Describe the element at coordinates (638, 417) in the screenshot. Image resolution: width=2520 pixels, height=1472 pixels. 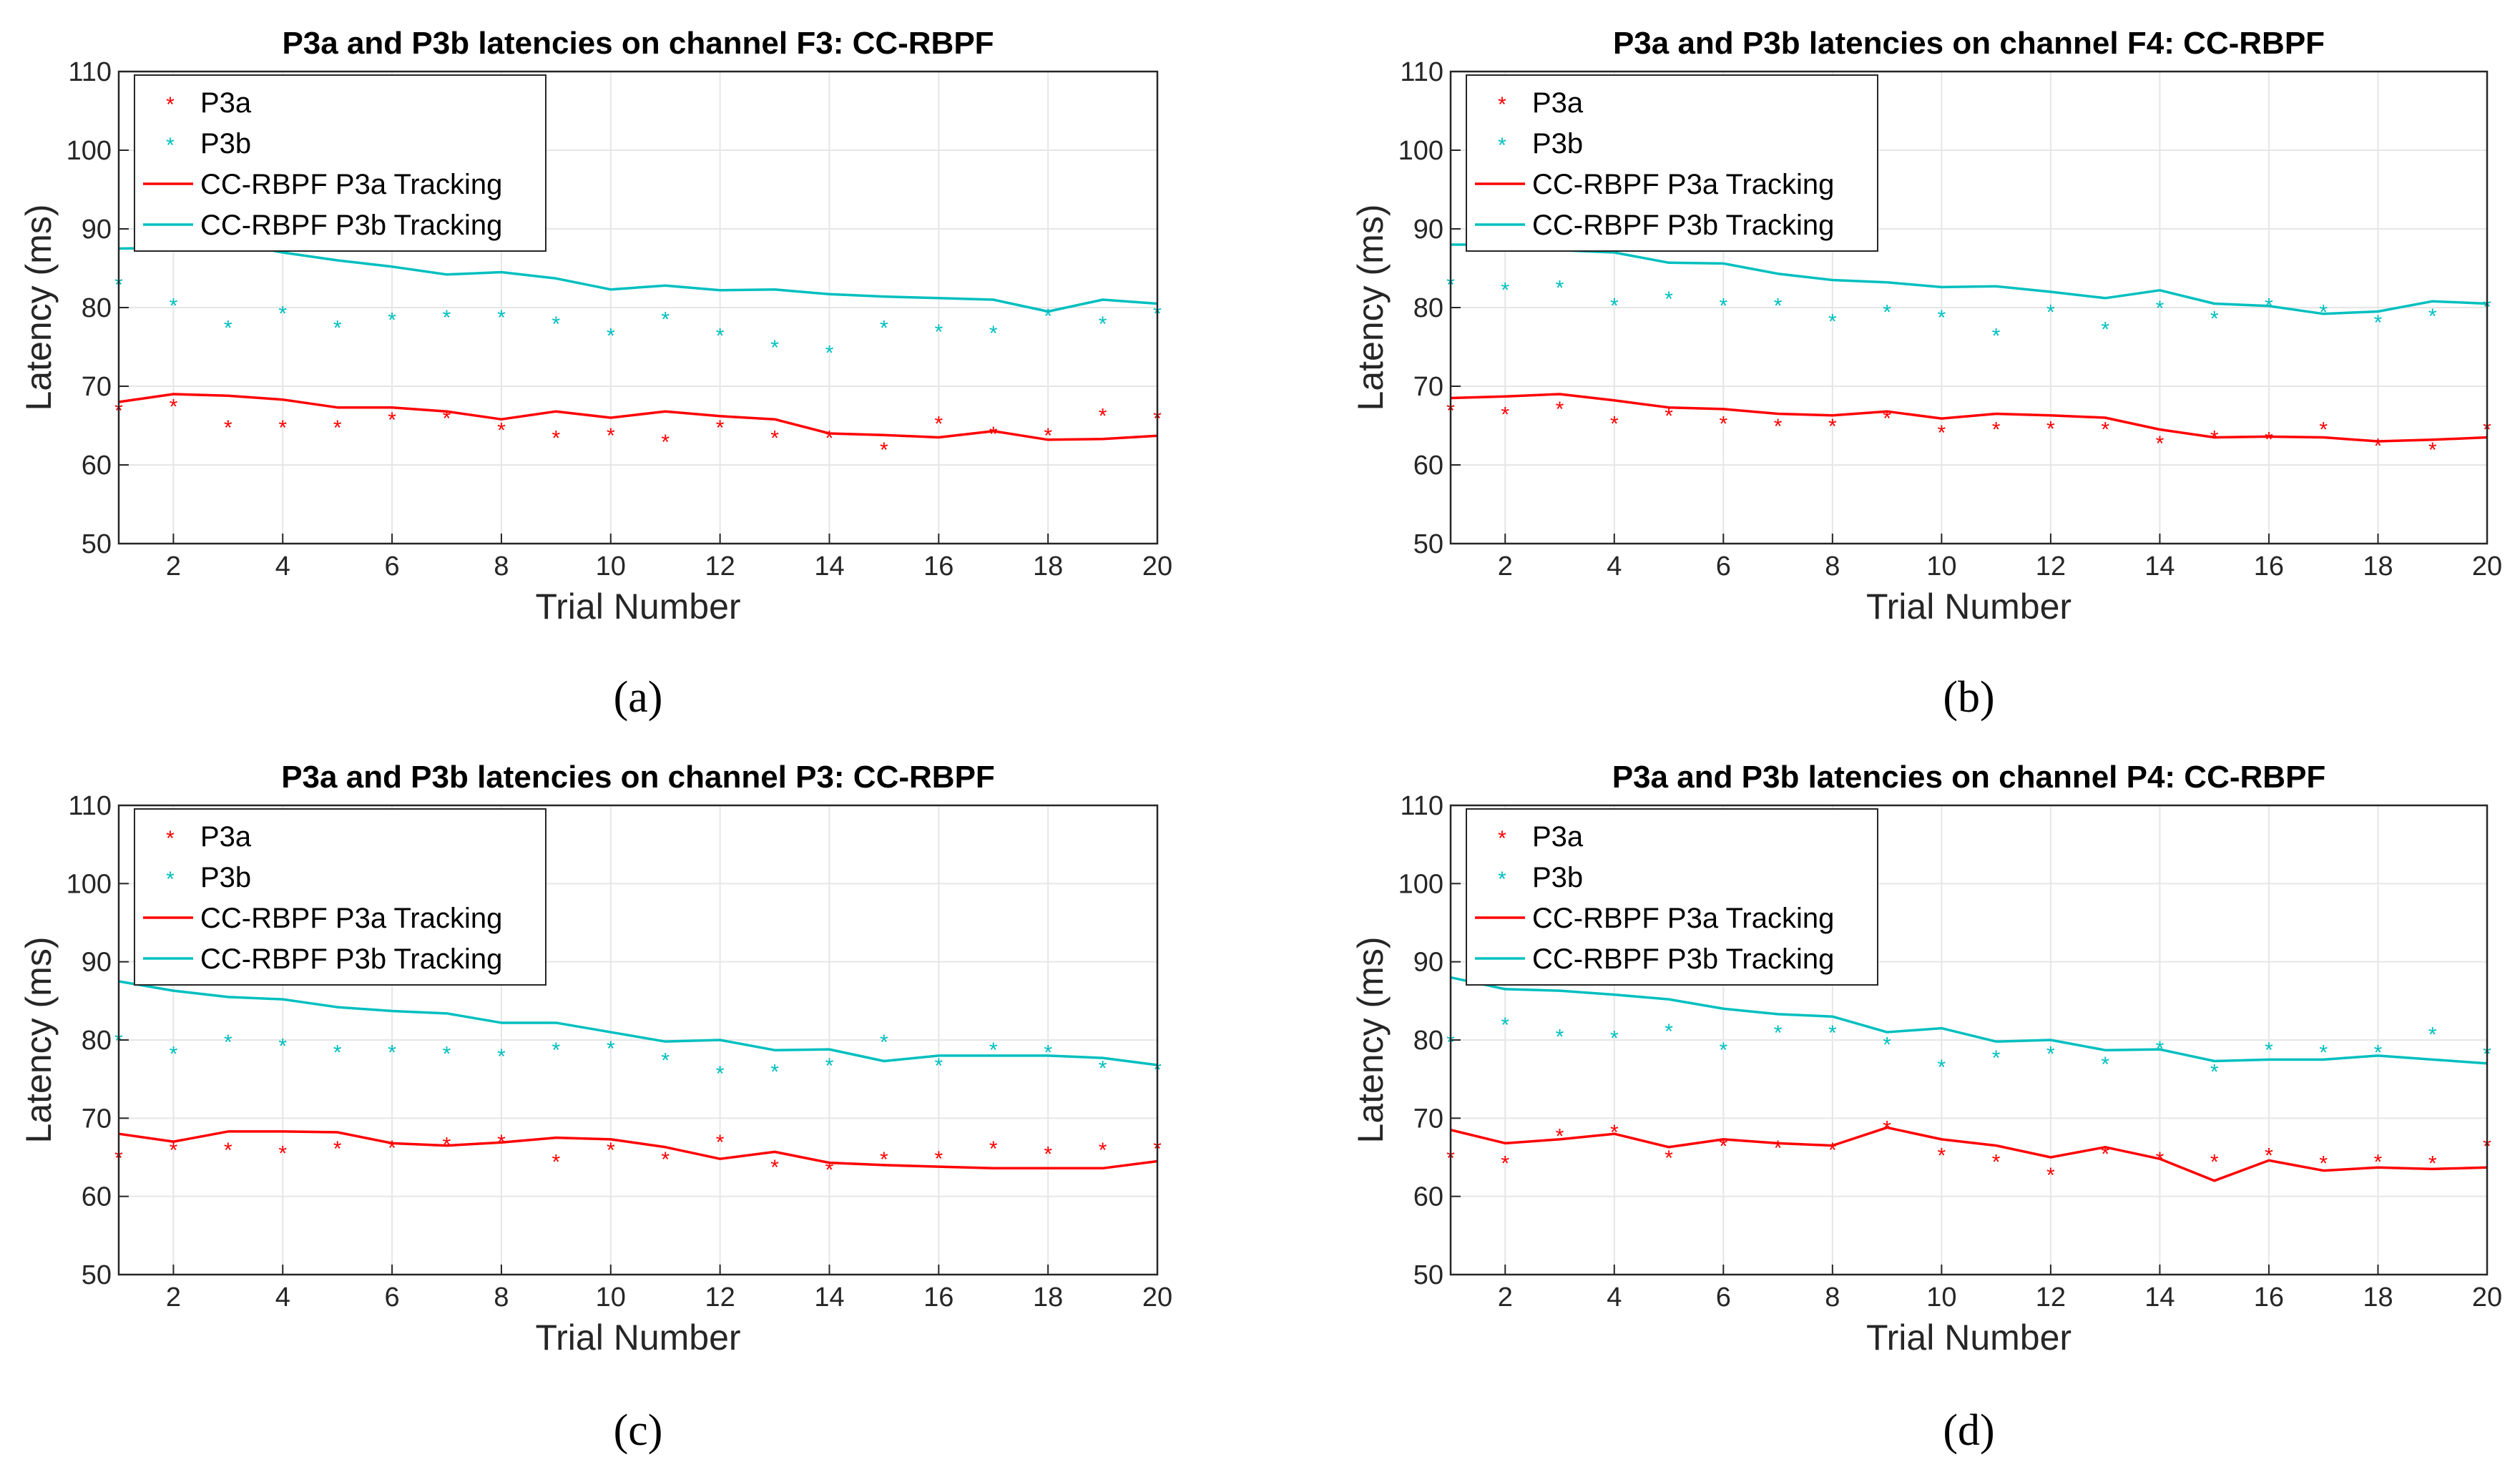
I see `series-line-p3a` at that location.